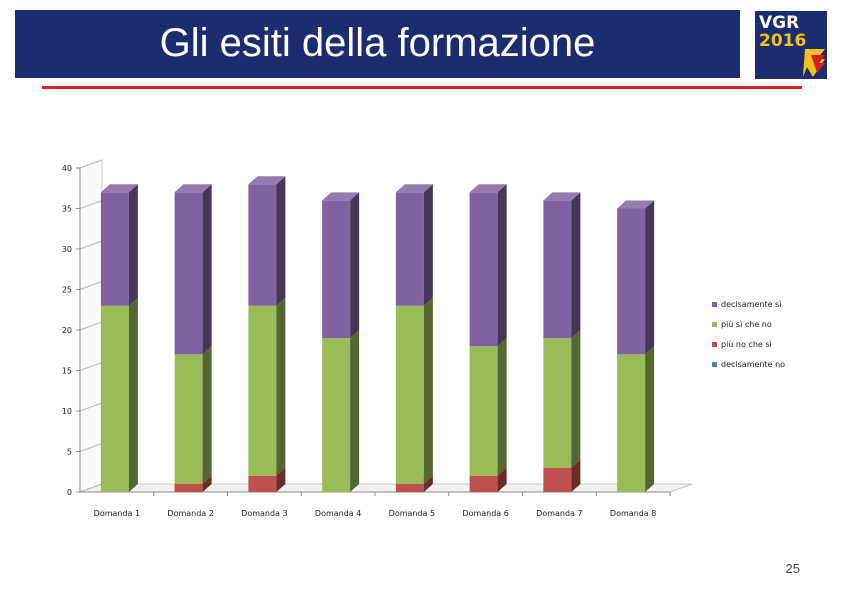  Describe the element at coordinates (355, 265) in the screenshot. I see `bar-4-seg-4-side` at that location.